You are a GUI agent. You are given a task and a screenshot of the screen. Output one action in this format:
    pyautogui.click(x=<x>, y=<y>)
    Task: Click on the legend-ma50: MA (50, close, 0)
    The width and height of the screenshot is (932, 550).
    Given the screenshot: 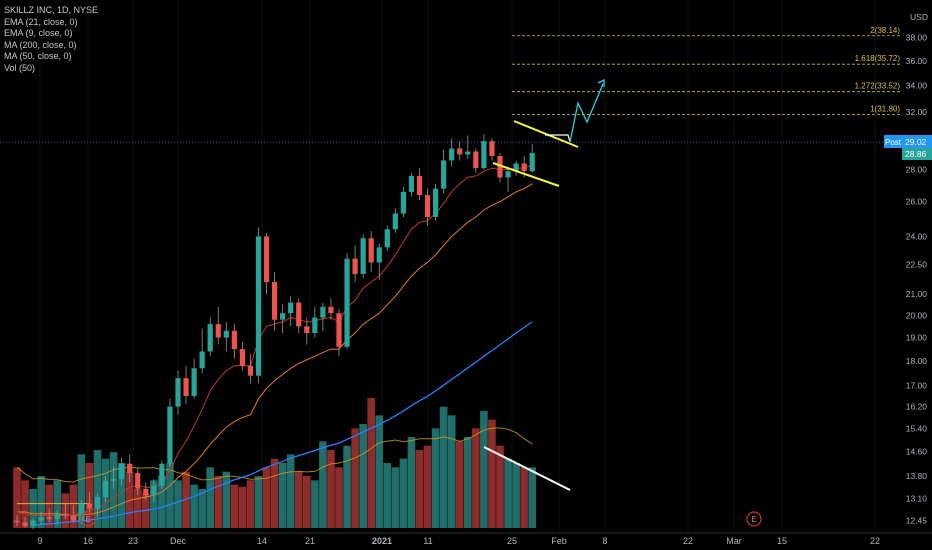 What is the action you would take?
    pyautogui.click(x=38, y=56)
    